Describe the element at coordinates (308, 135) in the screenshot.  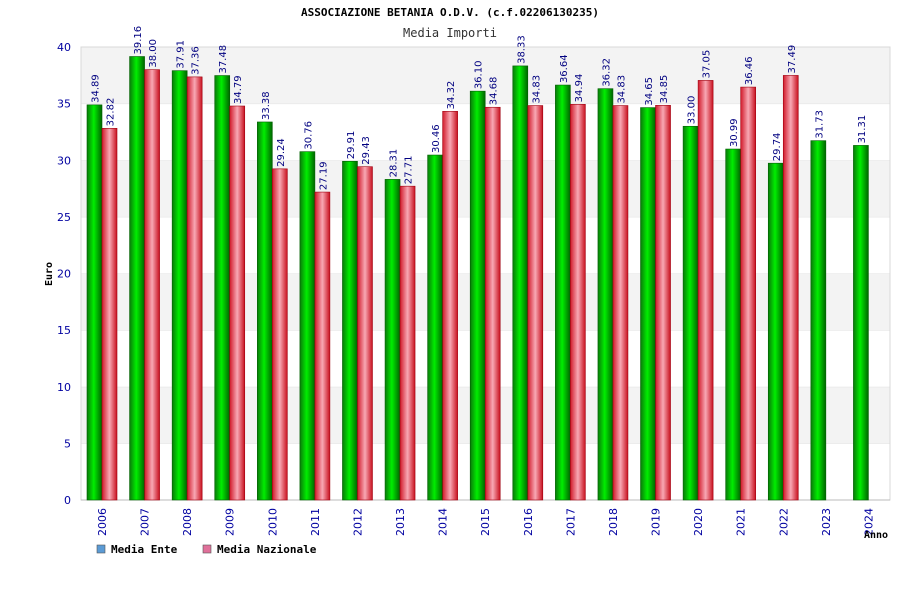
I see `bar-value-label: 30.76` at that location.